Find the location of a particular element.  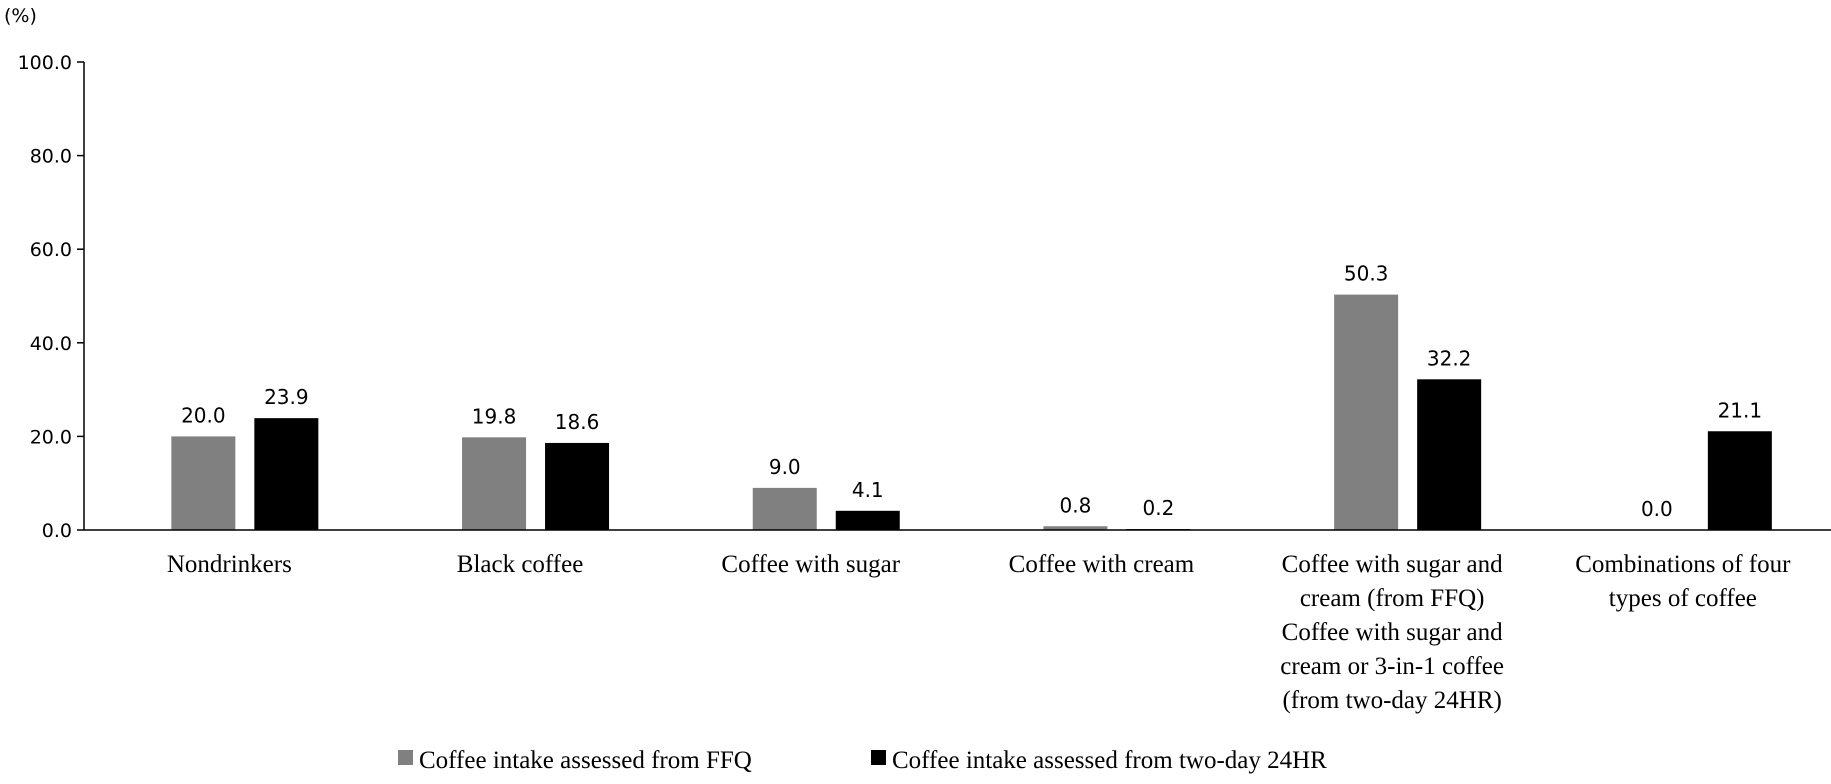

x-category-label: Black coffee is located at coordinates (520, 564).